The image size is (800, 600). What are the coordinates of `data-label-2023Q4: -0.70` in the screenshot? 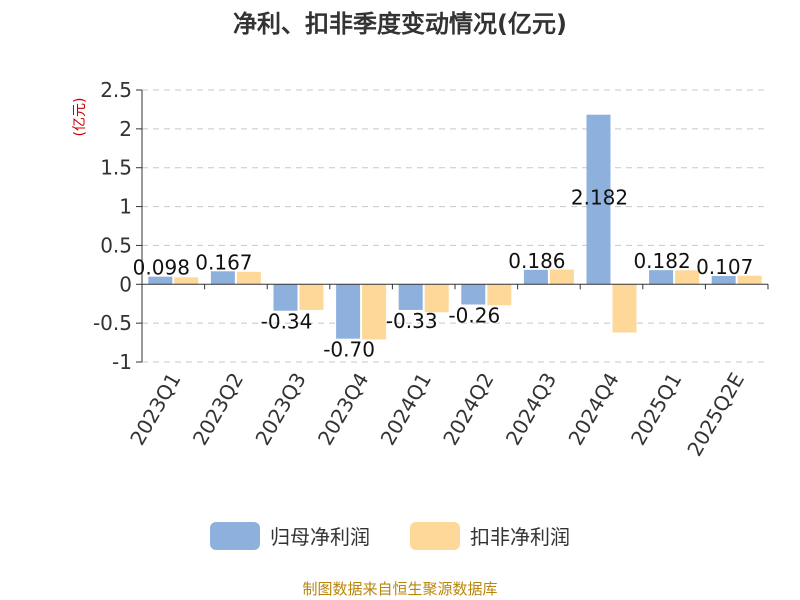 It's located at (349, 350).